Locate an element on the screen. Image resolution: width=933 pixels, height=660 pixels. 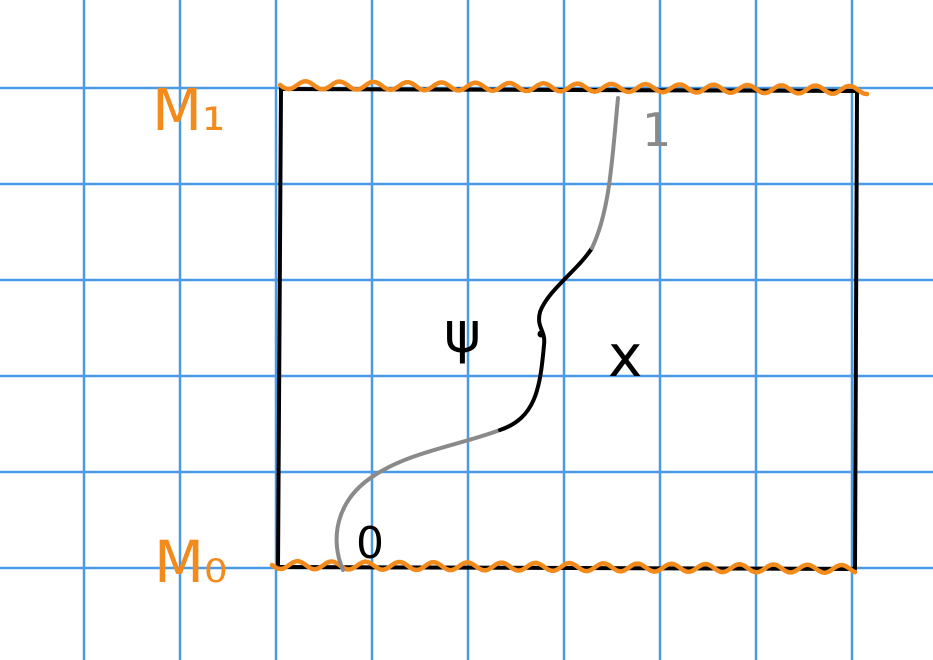
frame-right-edge is located at coordinates (856, 329).